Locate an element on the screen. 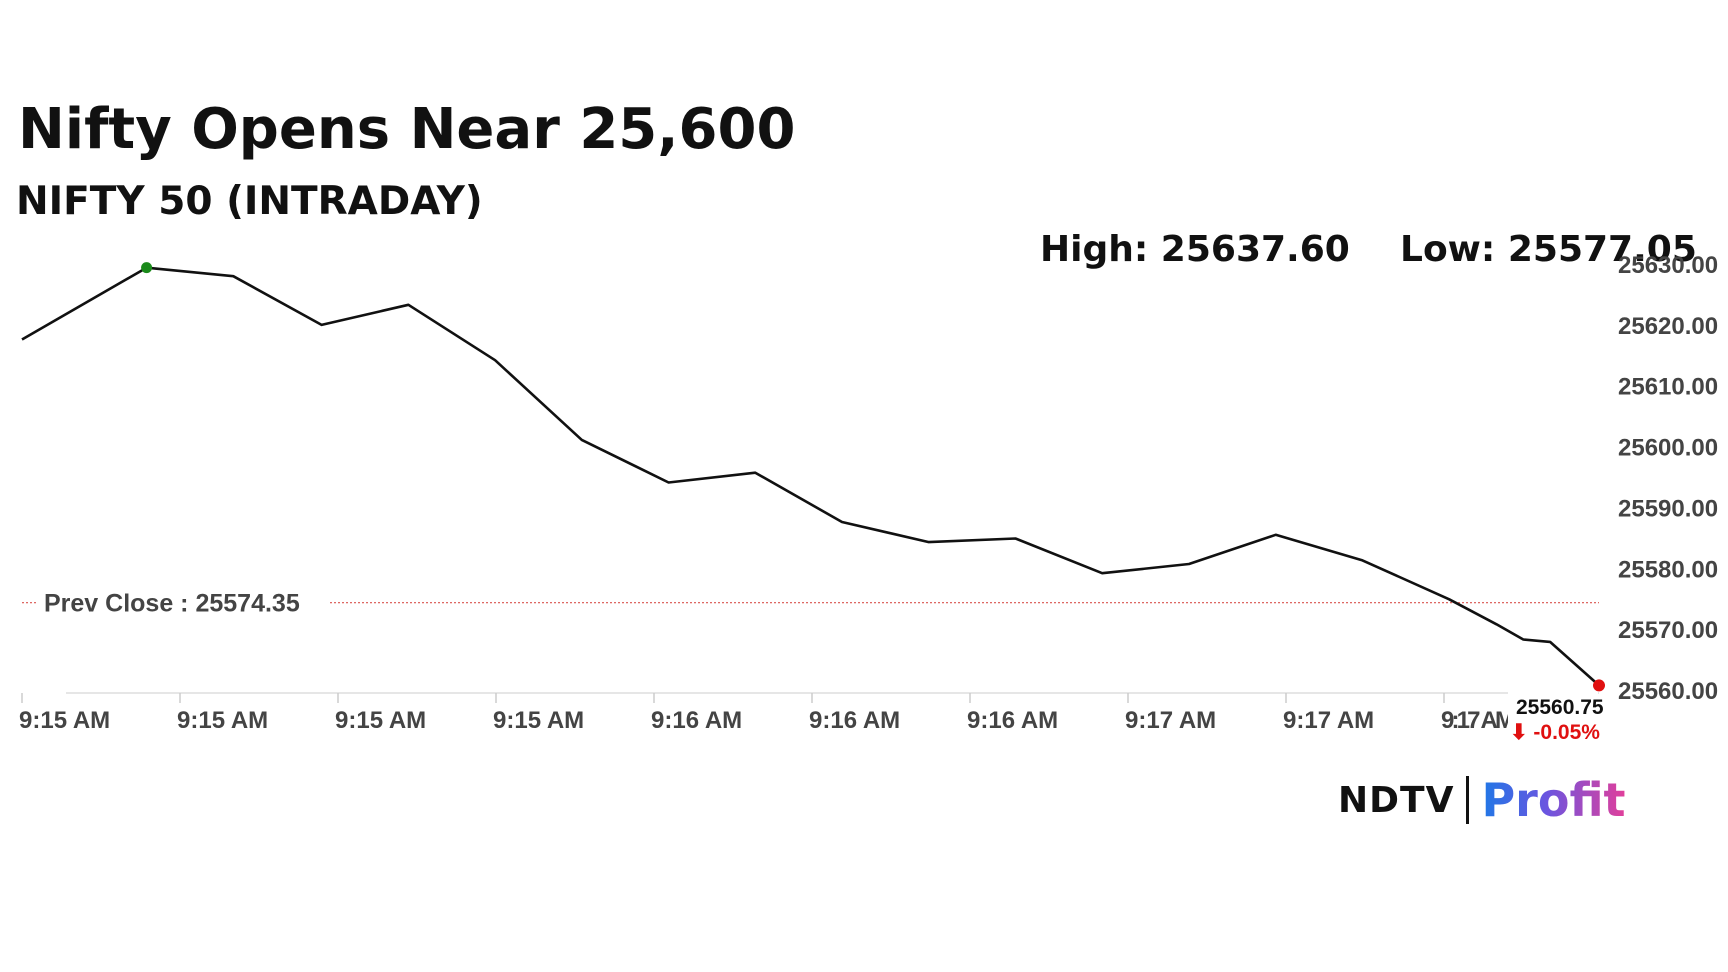 The width and height of the screenshot is (1728, 972). last-value-label: 25560.75 is located at coordinates (1560, 707).